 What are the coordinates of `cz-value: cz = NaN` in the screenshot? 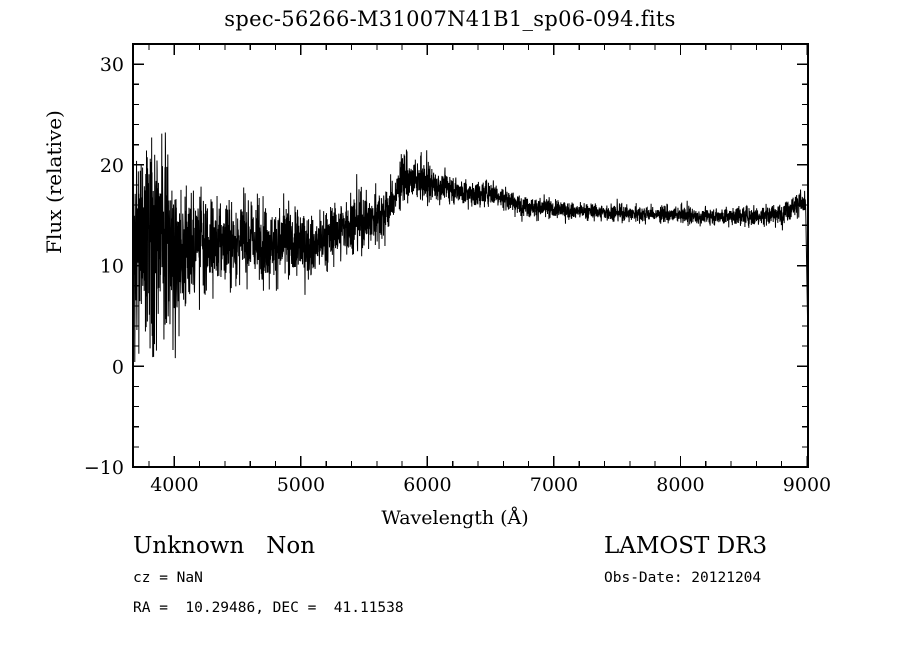 It's located at (168, 578).